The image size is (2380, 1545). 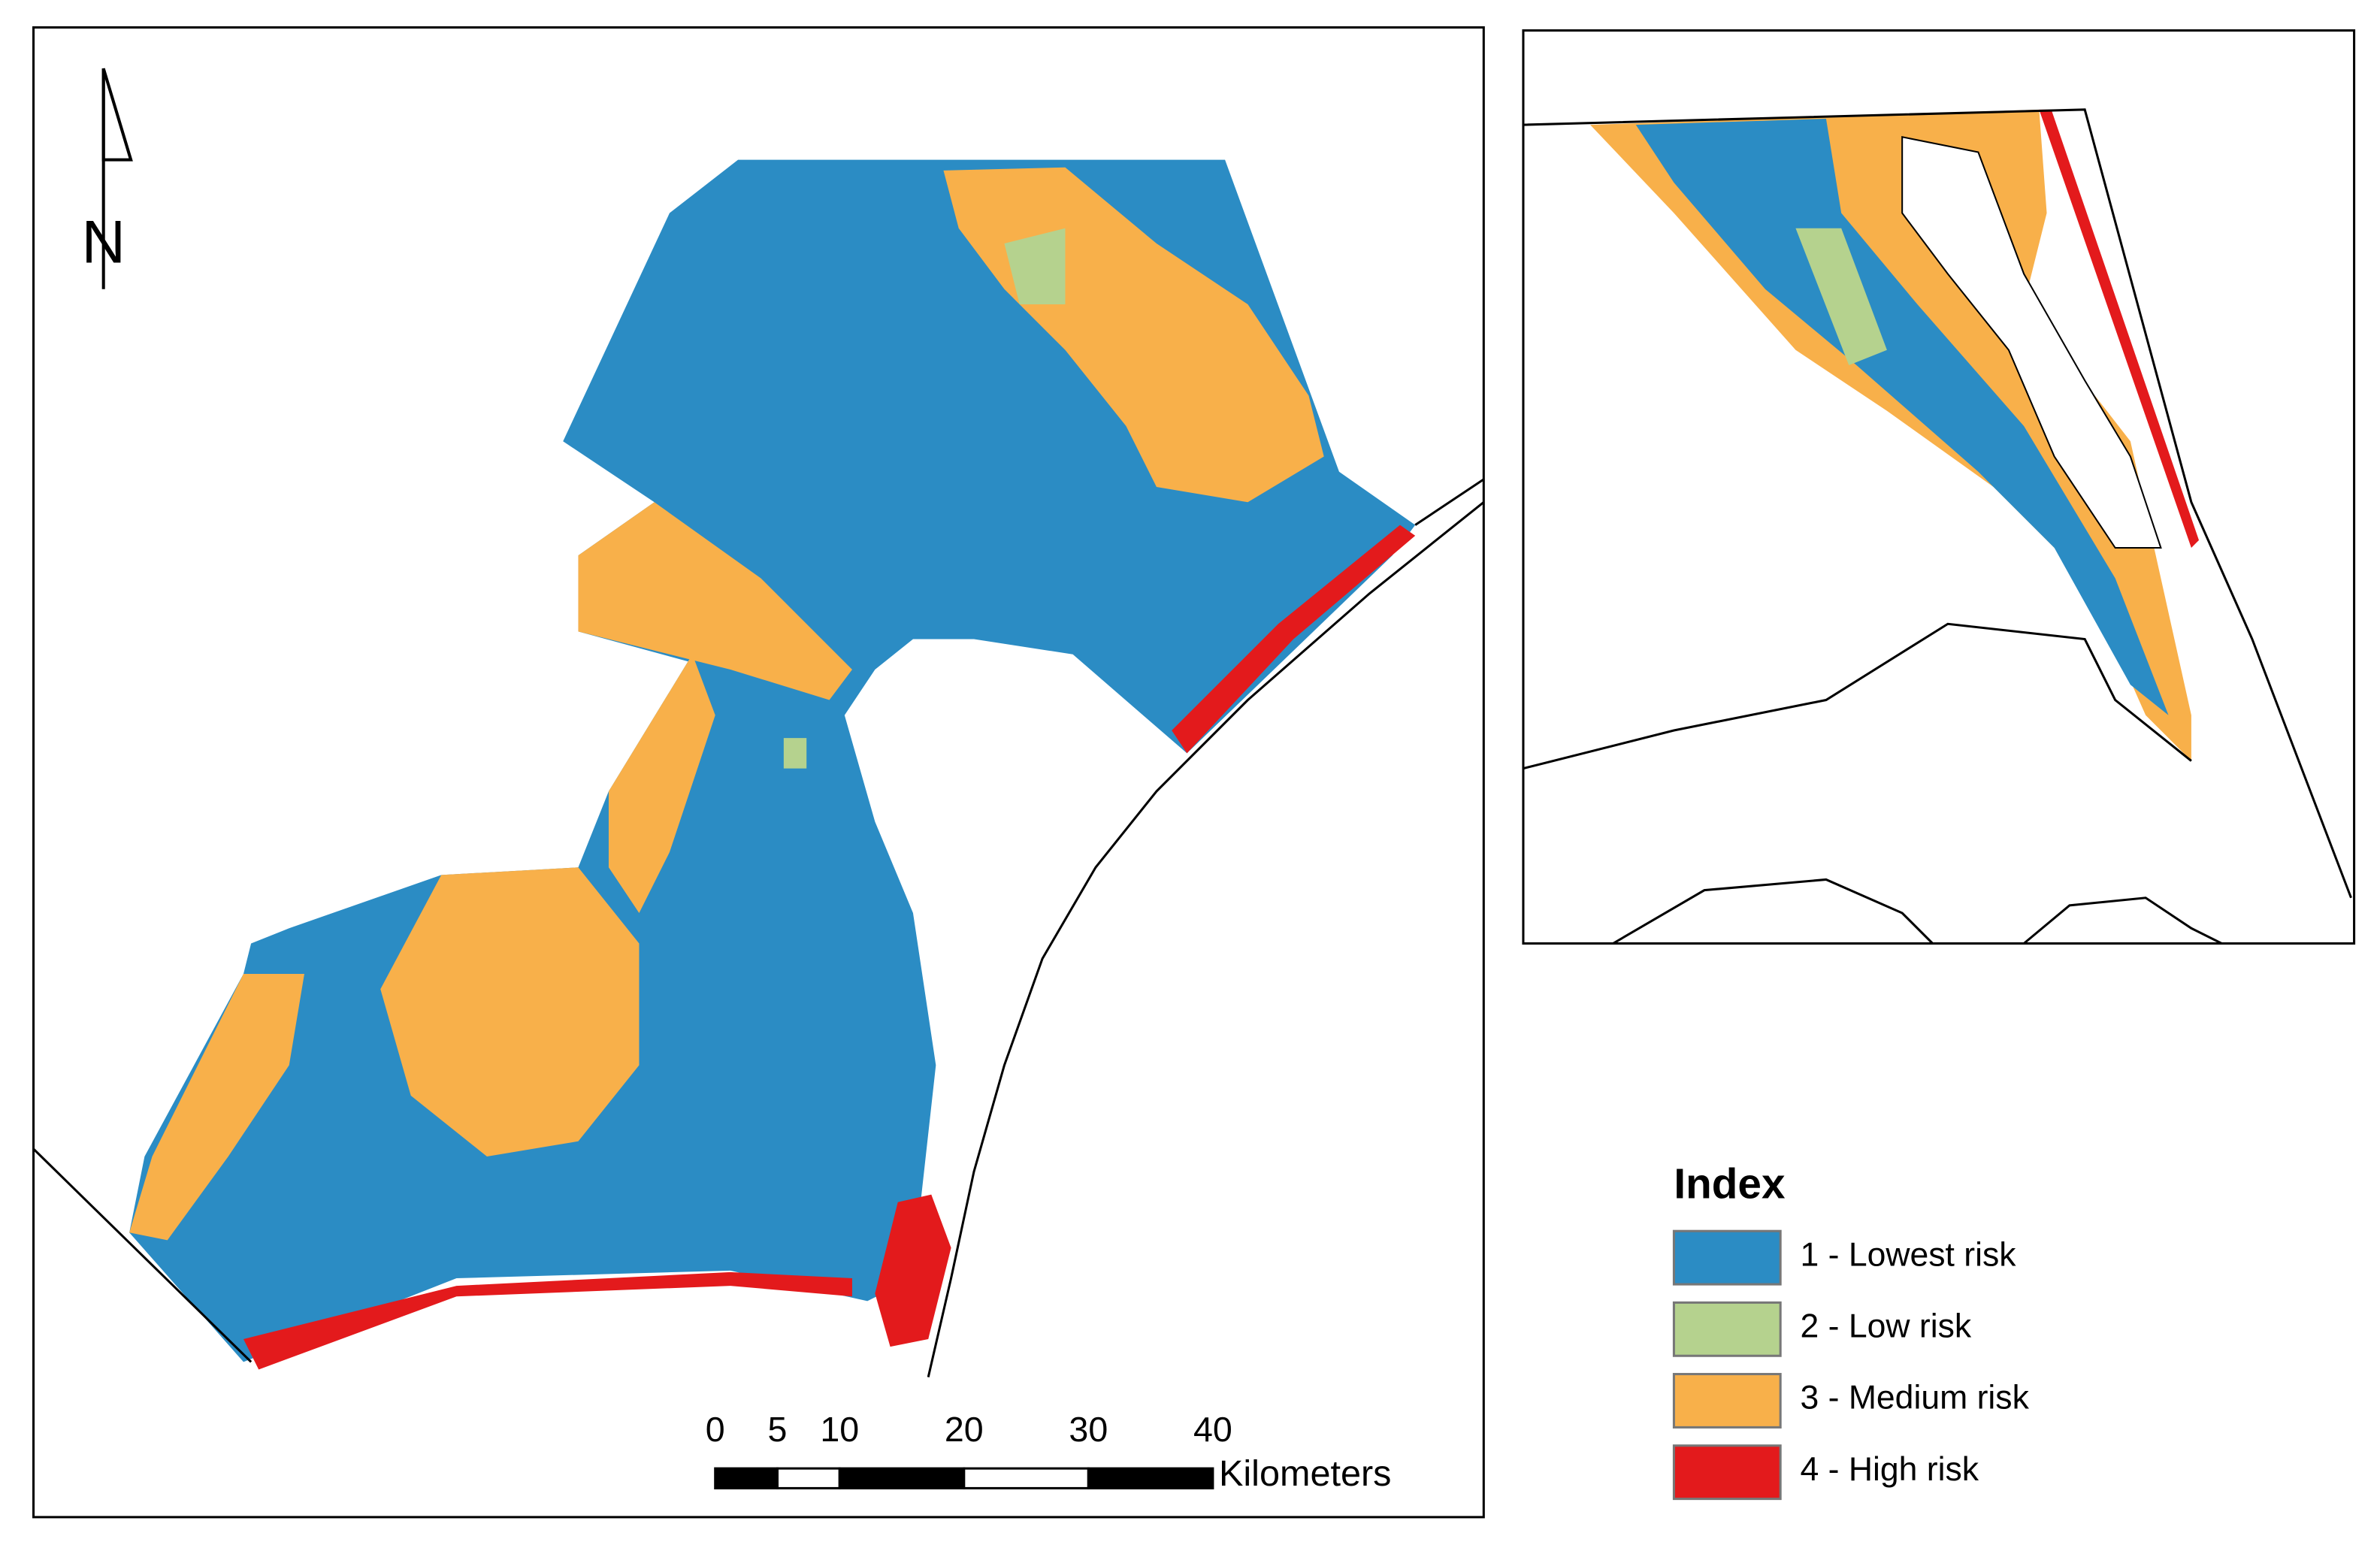 I want to click on scale-unit: Kilometers, so click(x=1305, y=1473).